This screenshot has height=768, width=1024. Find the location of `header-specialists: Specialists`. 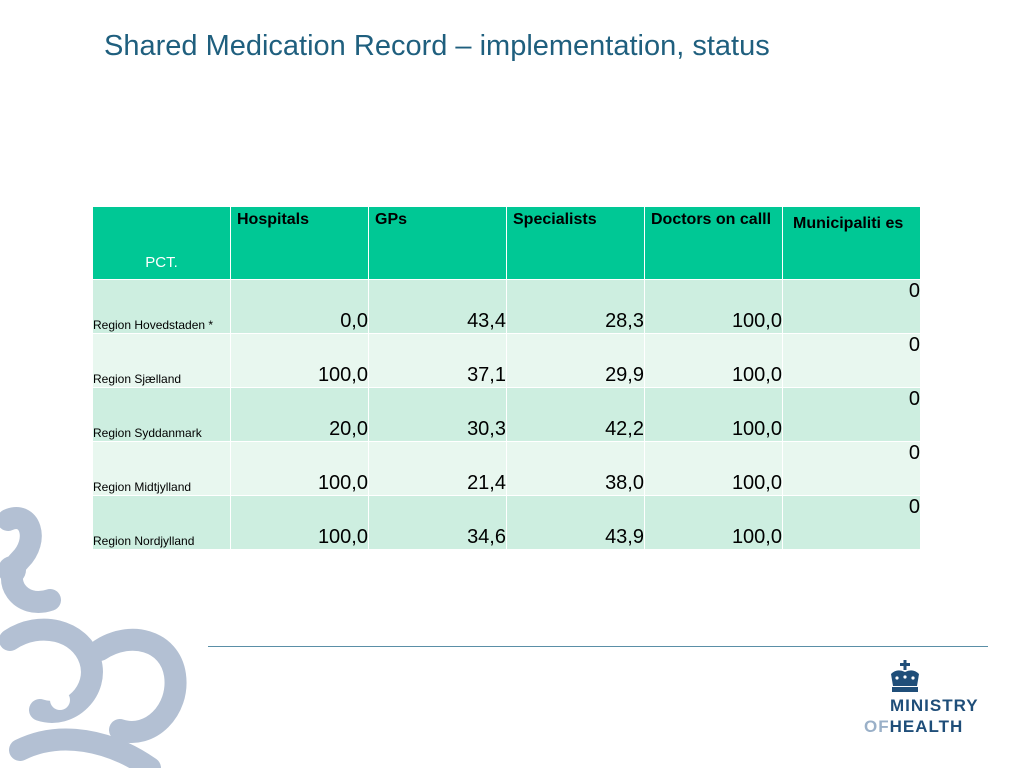

header-specialists: Specialists is located at coordinates (575, 243).